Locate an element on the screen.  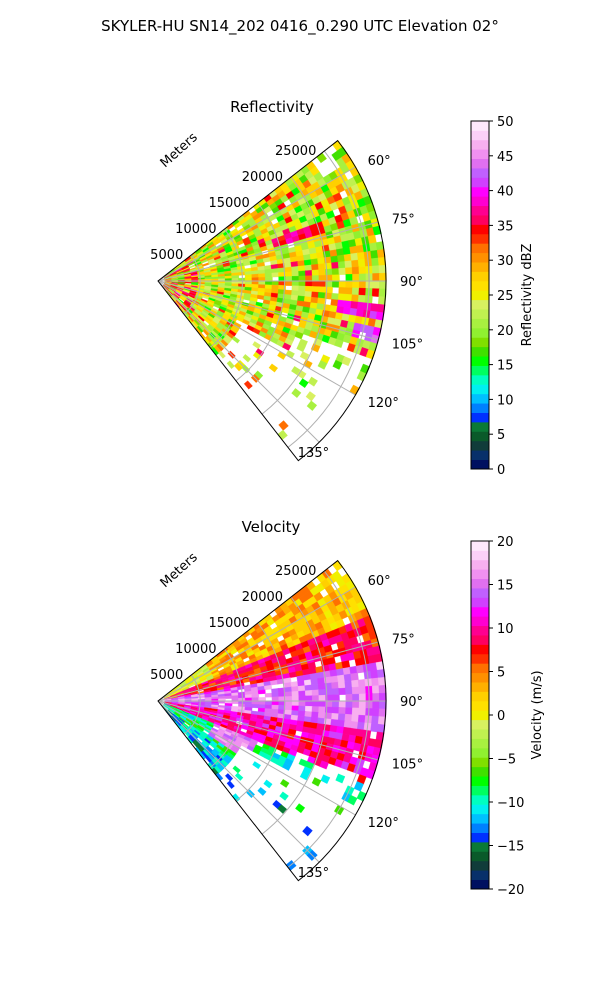
colorbar-tick-label: 35 is located at coordinates (505, 226).